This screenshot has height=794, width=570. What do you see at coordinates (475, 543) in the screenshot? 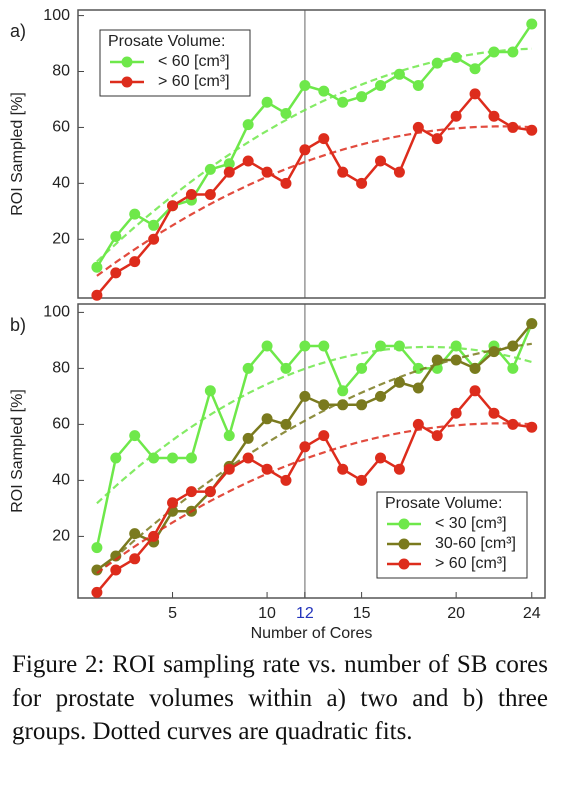
I see `legend-label: 30-60 [cm³]` at bounding box center [475, 543].